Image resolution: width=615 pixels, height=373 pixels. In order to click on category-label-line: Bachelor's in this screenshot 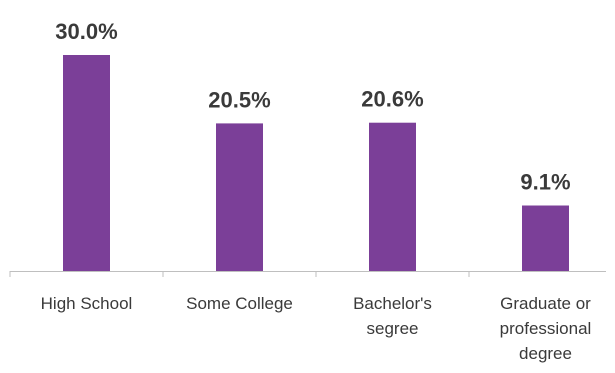, I will do `click(392, 303)`.